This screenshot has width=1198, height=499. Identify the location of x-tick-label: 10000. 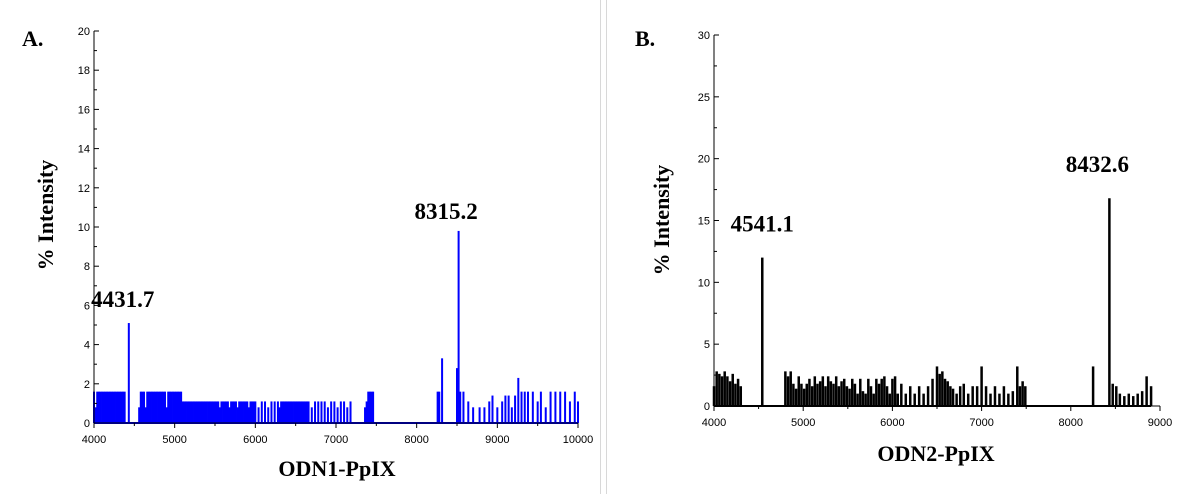
(578, 440).